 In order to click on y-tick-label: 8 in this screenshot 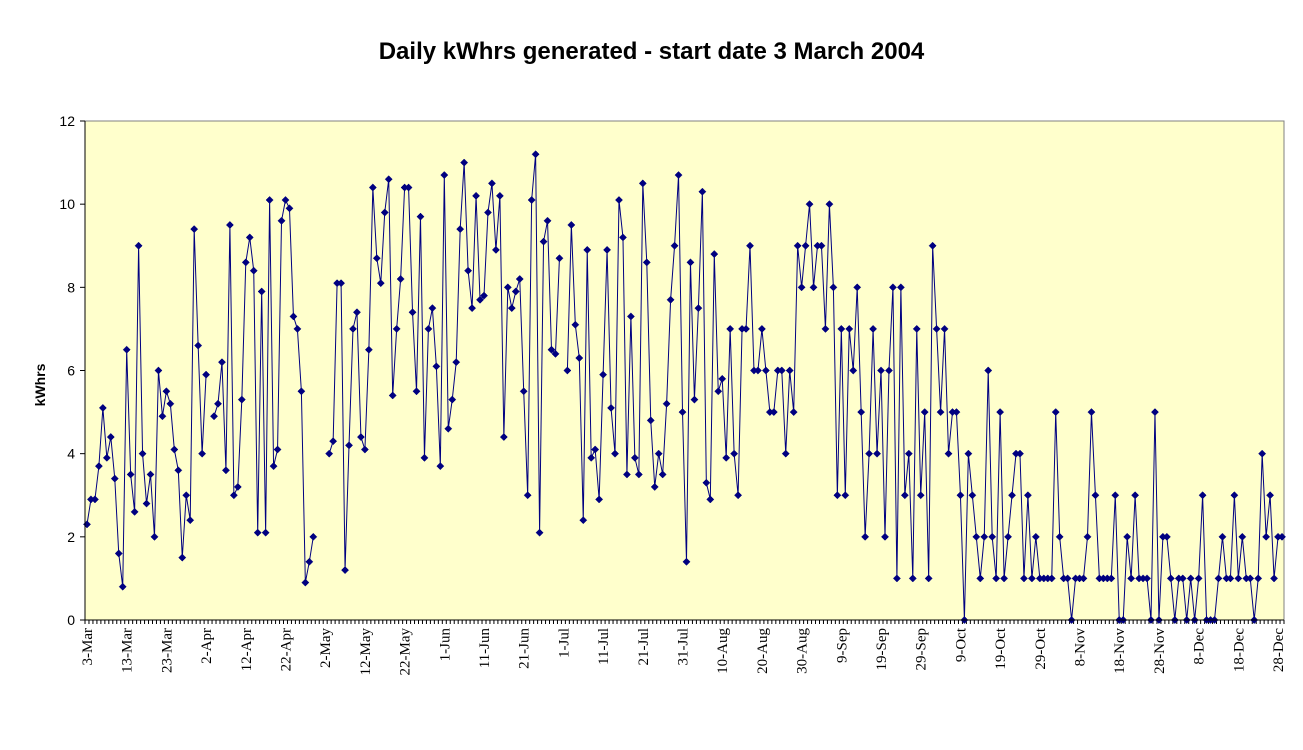, I will do `click(71, 287)`.